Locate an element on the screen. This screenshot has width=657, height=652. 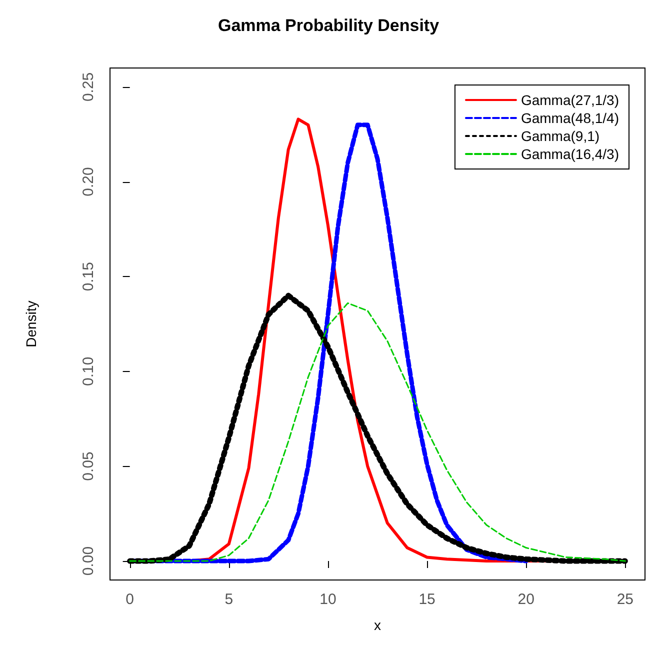
x-tick-label: 0 is located at coordinates (130, 599).